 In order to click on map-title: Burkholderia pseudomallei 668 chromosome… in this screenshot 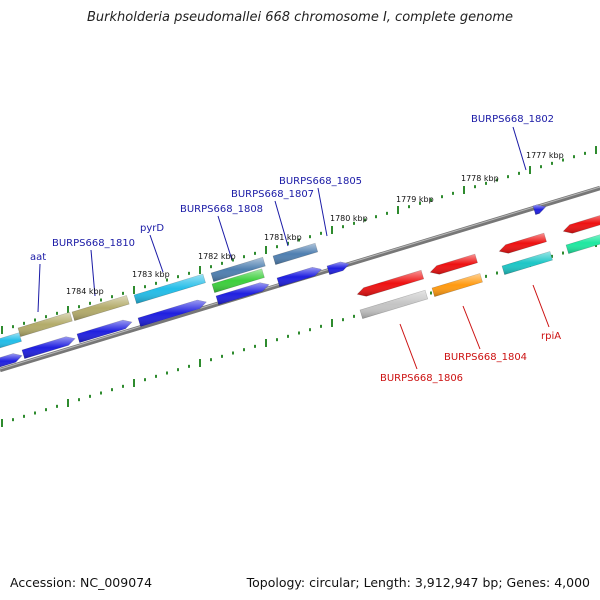, I will do `click(300, 17)`.